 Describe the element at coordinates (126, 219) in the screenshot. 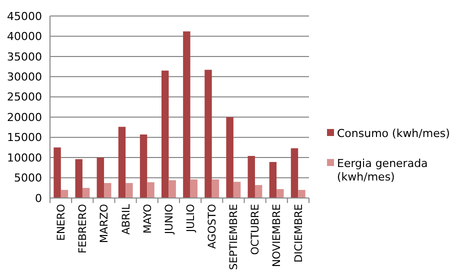

I see `x-tick-label: ABRIL` at that location.